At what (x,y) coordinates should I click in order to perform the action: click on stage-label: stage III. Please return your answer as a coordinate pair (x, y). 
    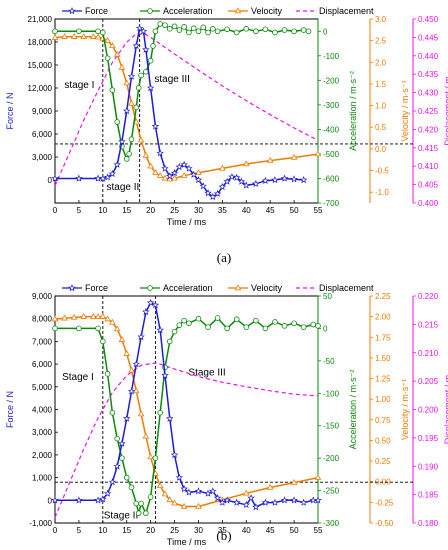
    Looking at the image, I should click on (172, 79).